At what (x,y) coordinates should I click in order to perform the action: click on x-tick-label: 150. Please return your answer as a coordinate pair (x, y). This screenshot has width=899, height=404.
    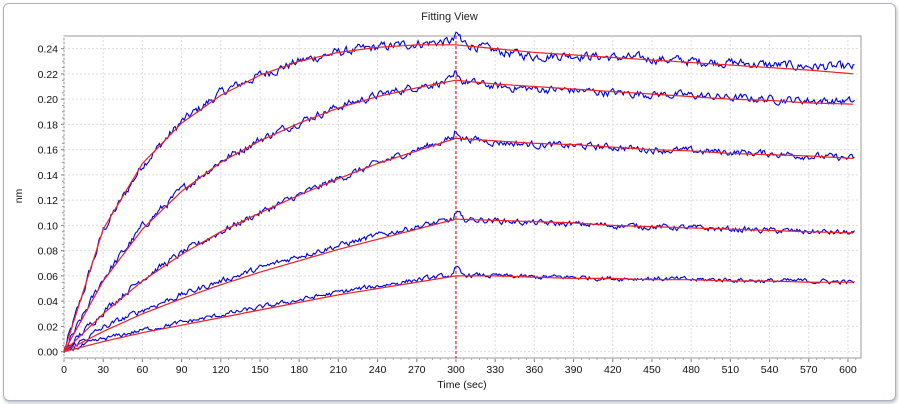
    Looking at the image, I should click on (260, 370).